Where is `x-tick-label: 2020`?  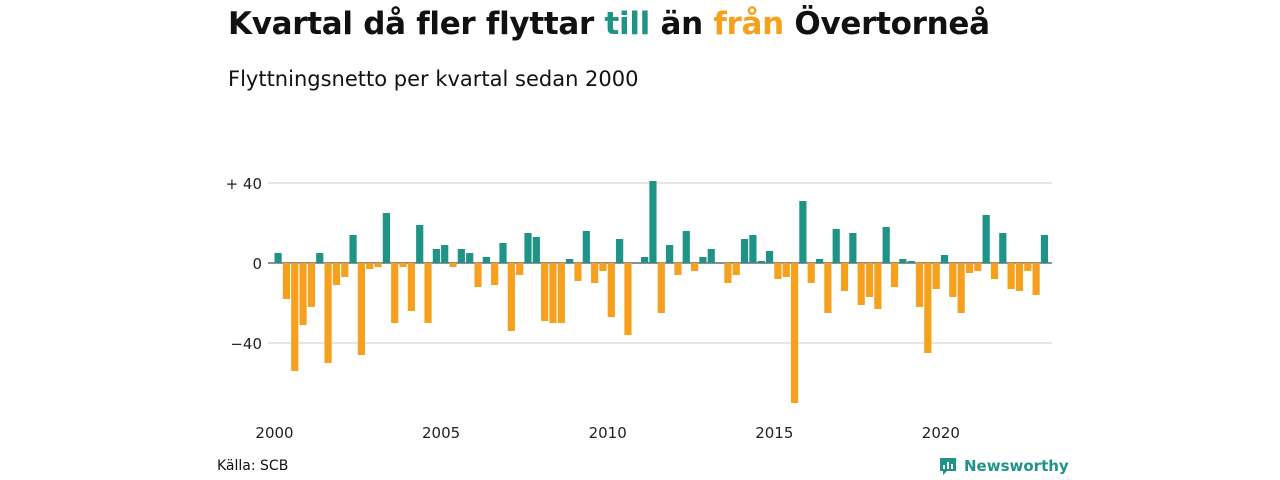
x-tick-label: 2020 is located at coordinates (941, 433).